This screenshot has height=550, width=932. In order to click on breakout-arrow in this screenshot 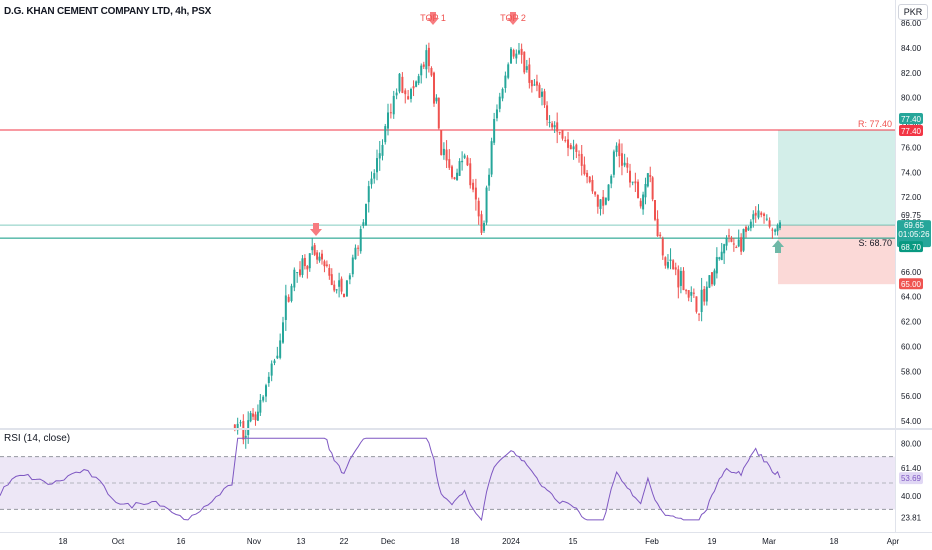, I will do `click(316, 229)`.